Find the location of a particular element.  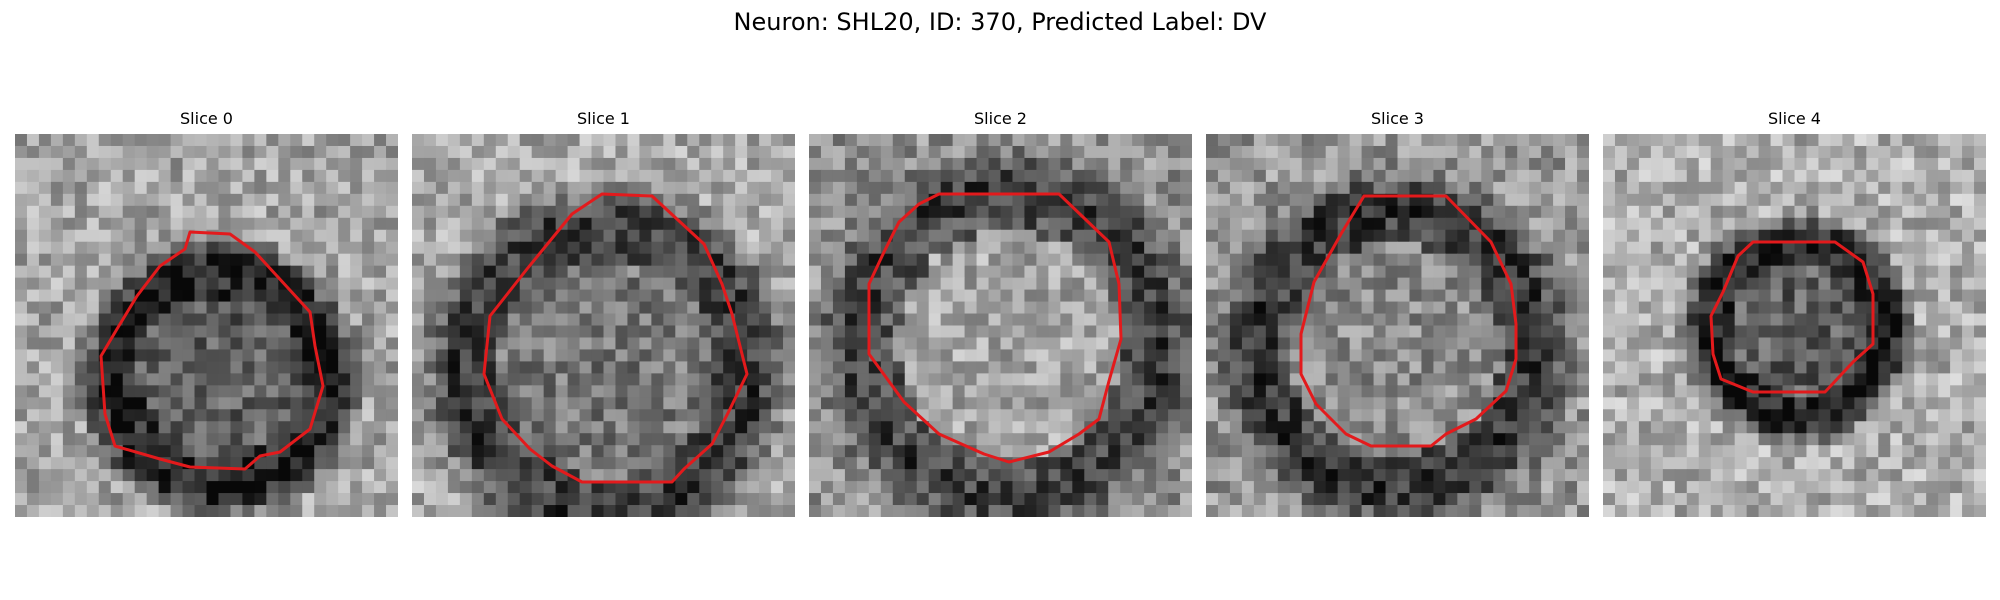

slice-title: Slice 4 is located at coordinates (1794, 118).